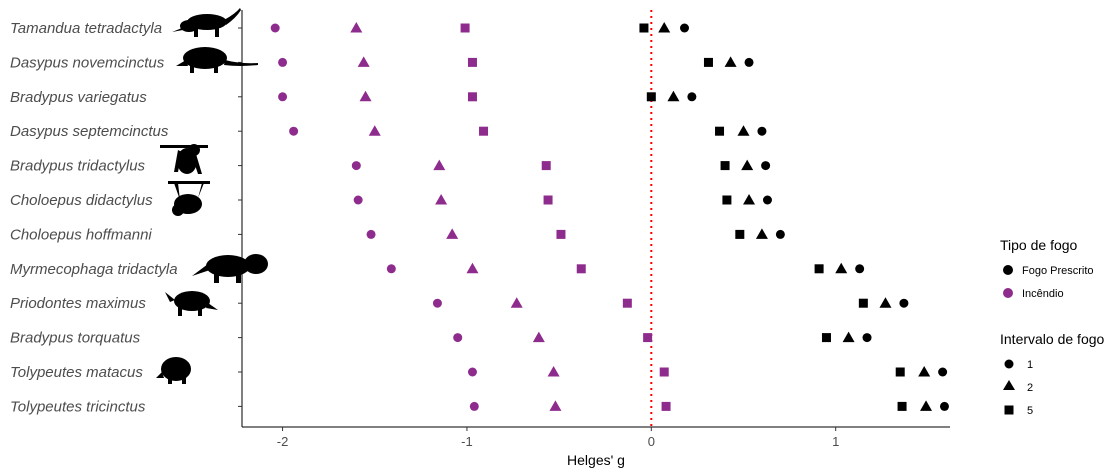 This screenshot has height=474, width=1115. Describe the element at coordinates (651, 441) in the screenshot. I see `x-tick-label: 0` at that location.